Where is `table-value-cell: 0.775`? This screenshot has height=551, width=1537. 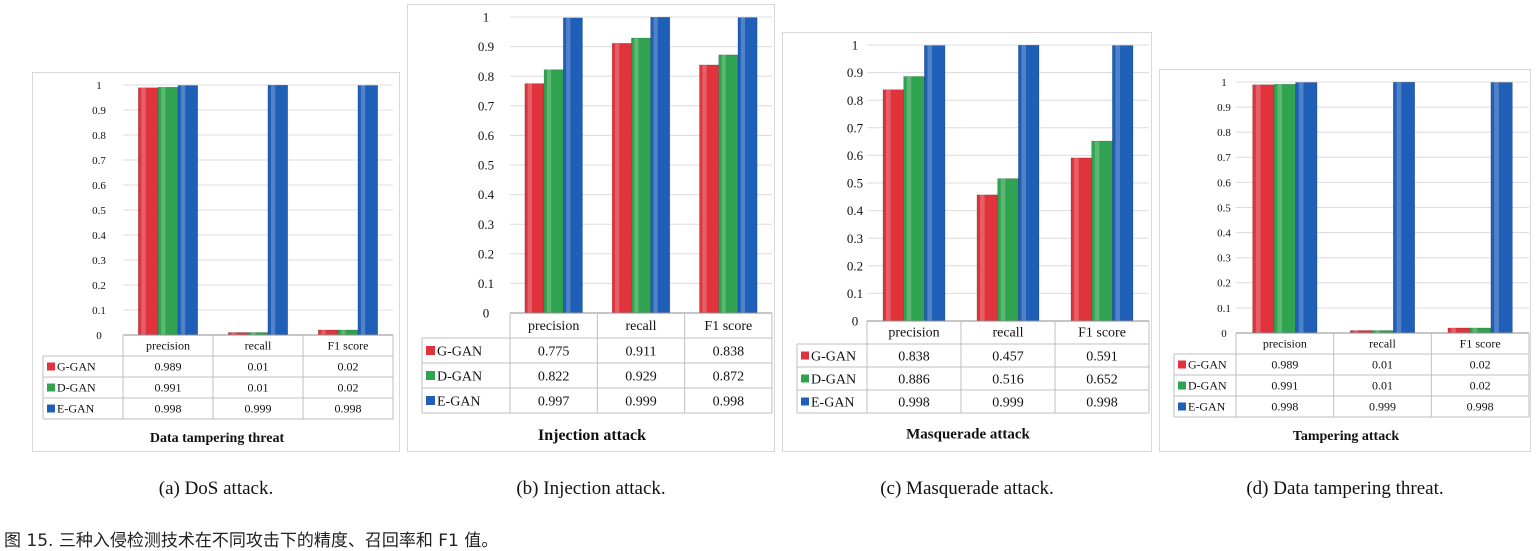
table-value-cell: 0.775 is located at coordinates (554, 351).